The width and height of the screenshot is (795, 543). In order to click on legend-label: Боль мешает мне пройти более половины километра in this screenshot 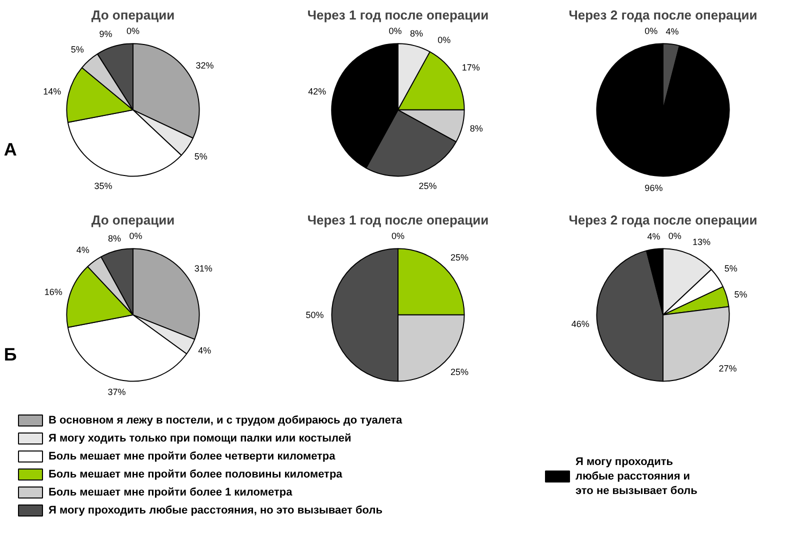, I will do `click(196, 474)`.